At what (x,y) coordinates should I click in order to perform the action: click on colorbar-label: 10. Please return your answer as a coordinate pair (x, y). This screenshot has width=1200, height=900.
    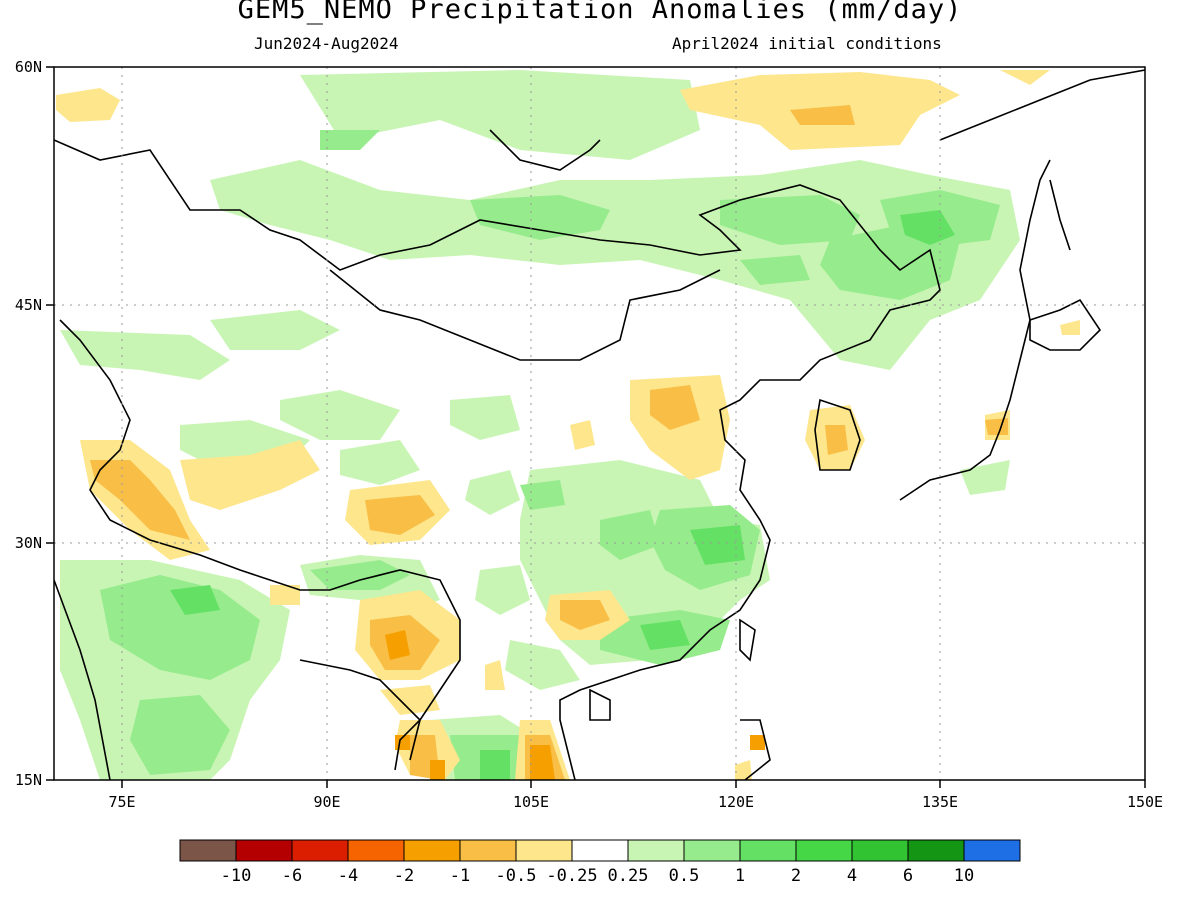
    Looking at the image, I should click on (964, 876).